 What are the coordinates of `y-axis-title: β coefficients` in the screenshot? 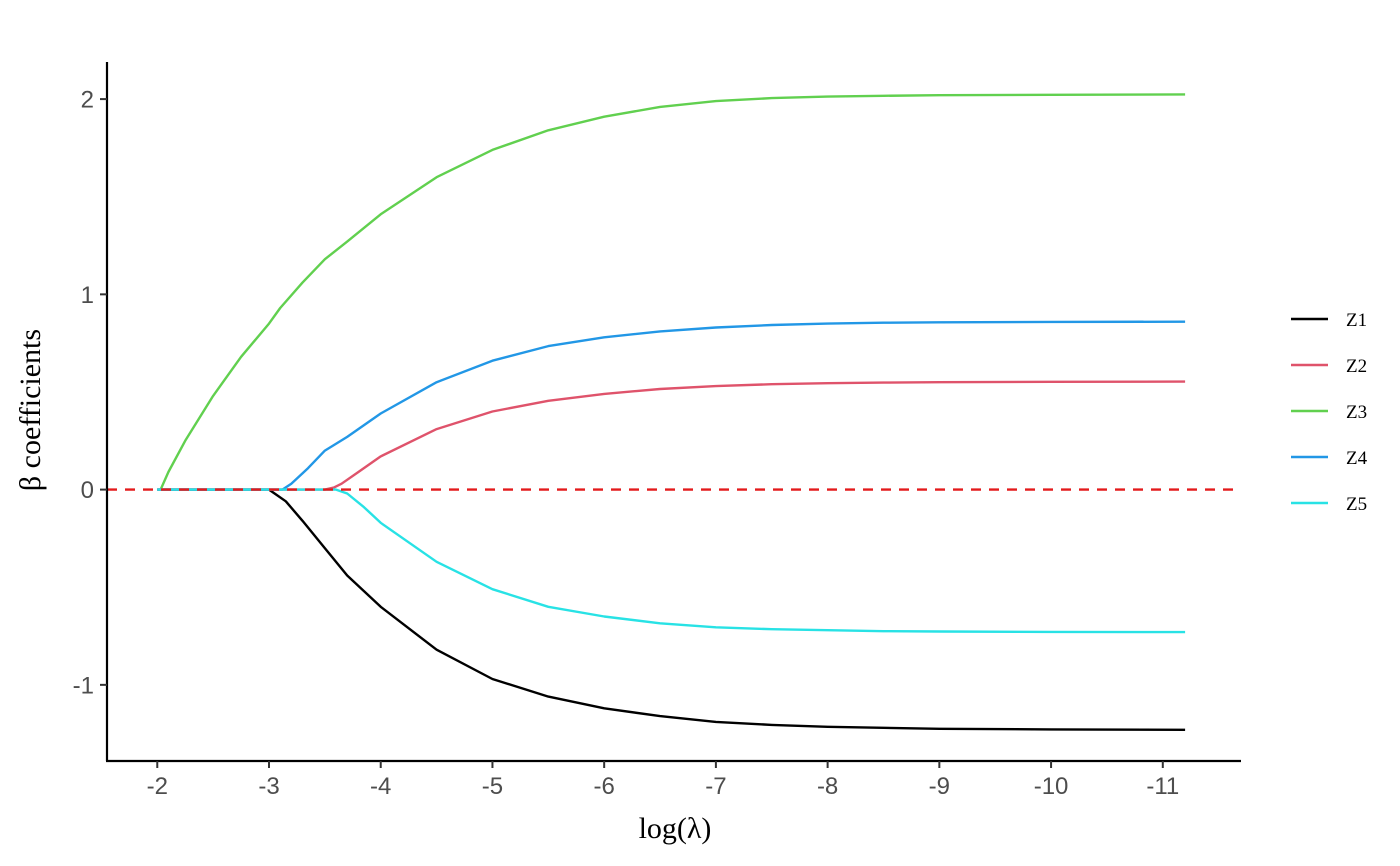 It's located at (30, 410).